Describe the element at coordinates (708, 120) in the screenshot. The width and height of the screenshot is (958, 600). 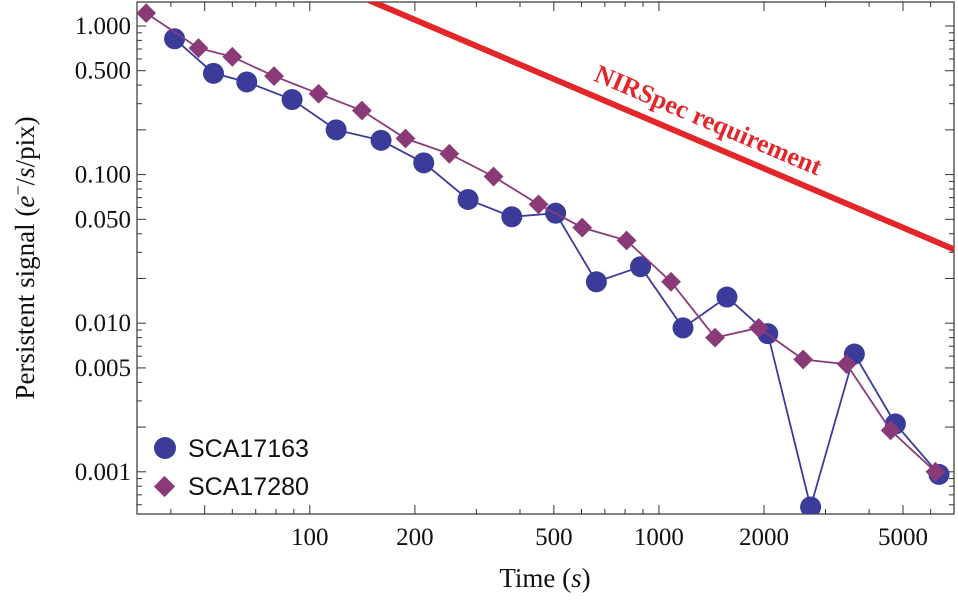
I see `reference-line-label: NIRSpec requirement` at that location.